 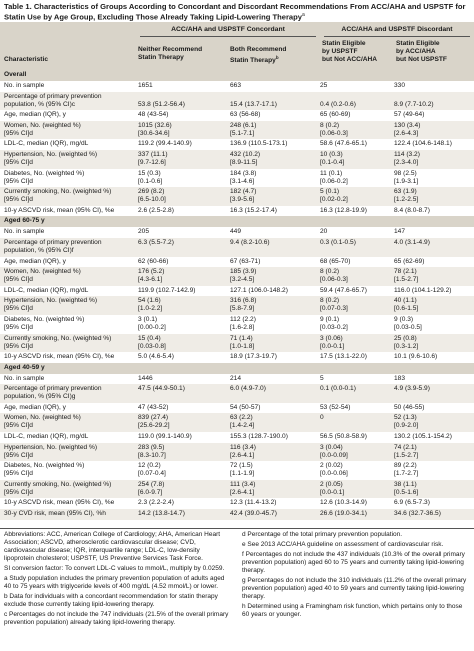 I want to click on cell-value: 50 (46-55), so click(x=409, y=407).